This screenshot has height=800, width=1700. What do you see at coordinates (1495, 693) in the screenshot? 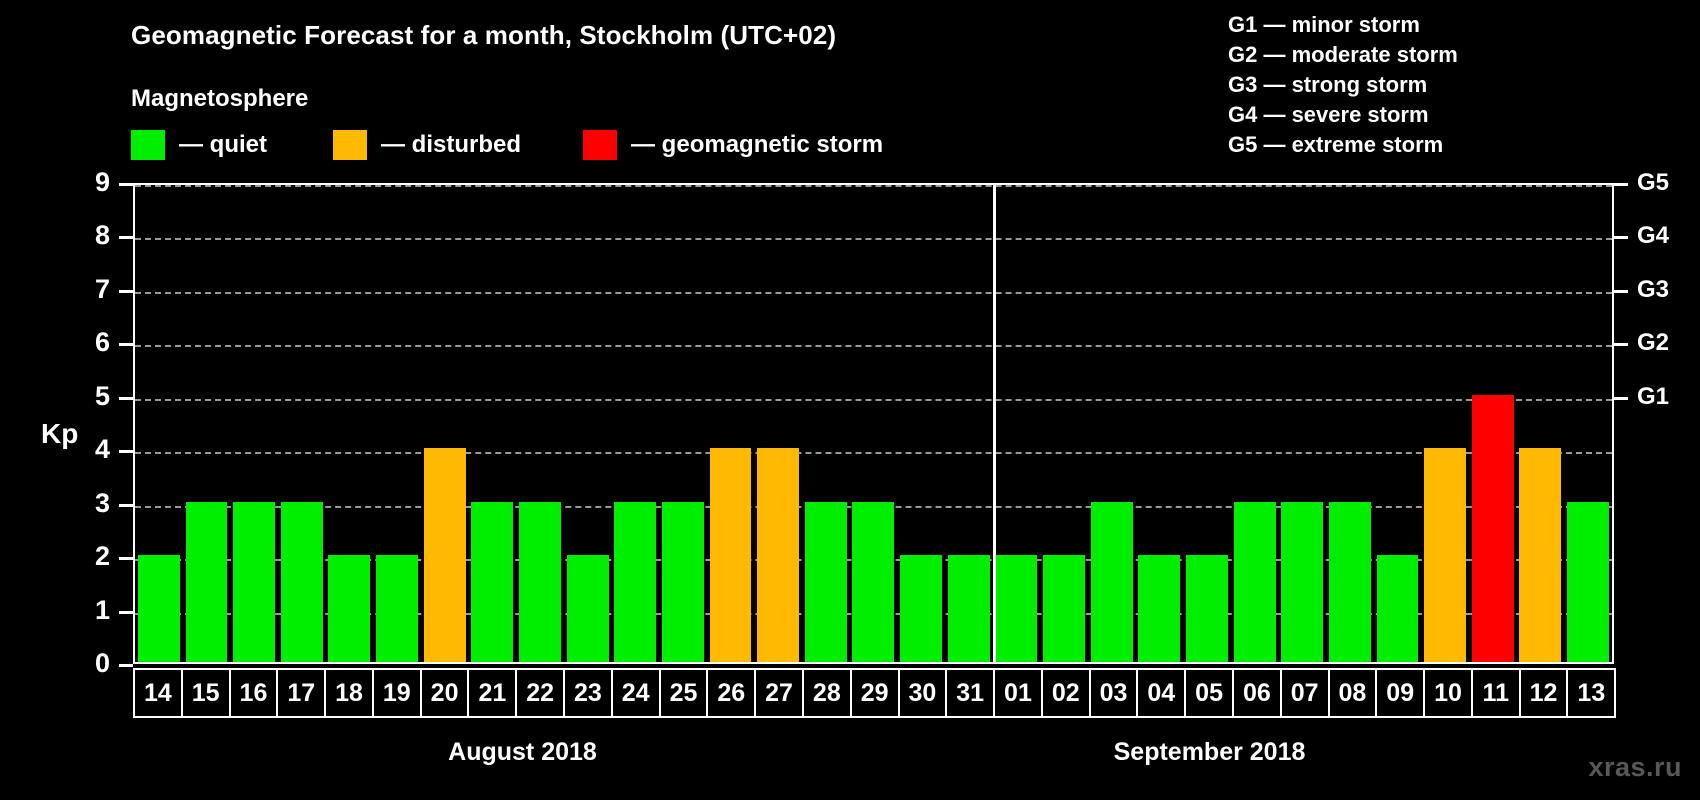
I see `date-label-11: 11` at bounding box center [1495, 693].